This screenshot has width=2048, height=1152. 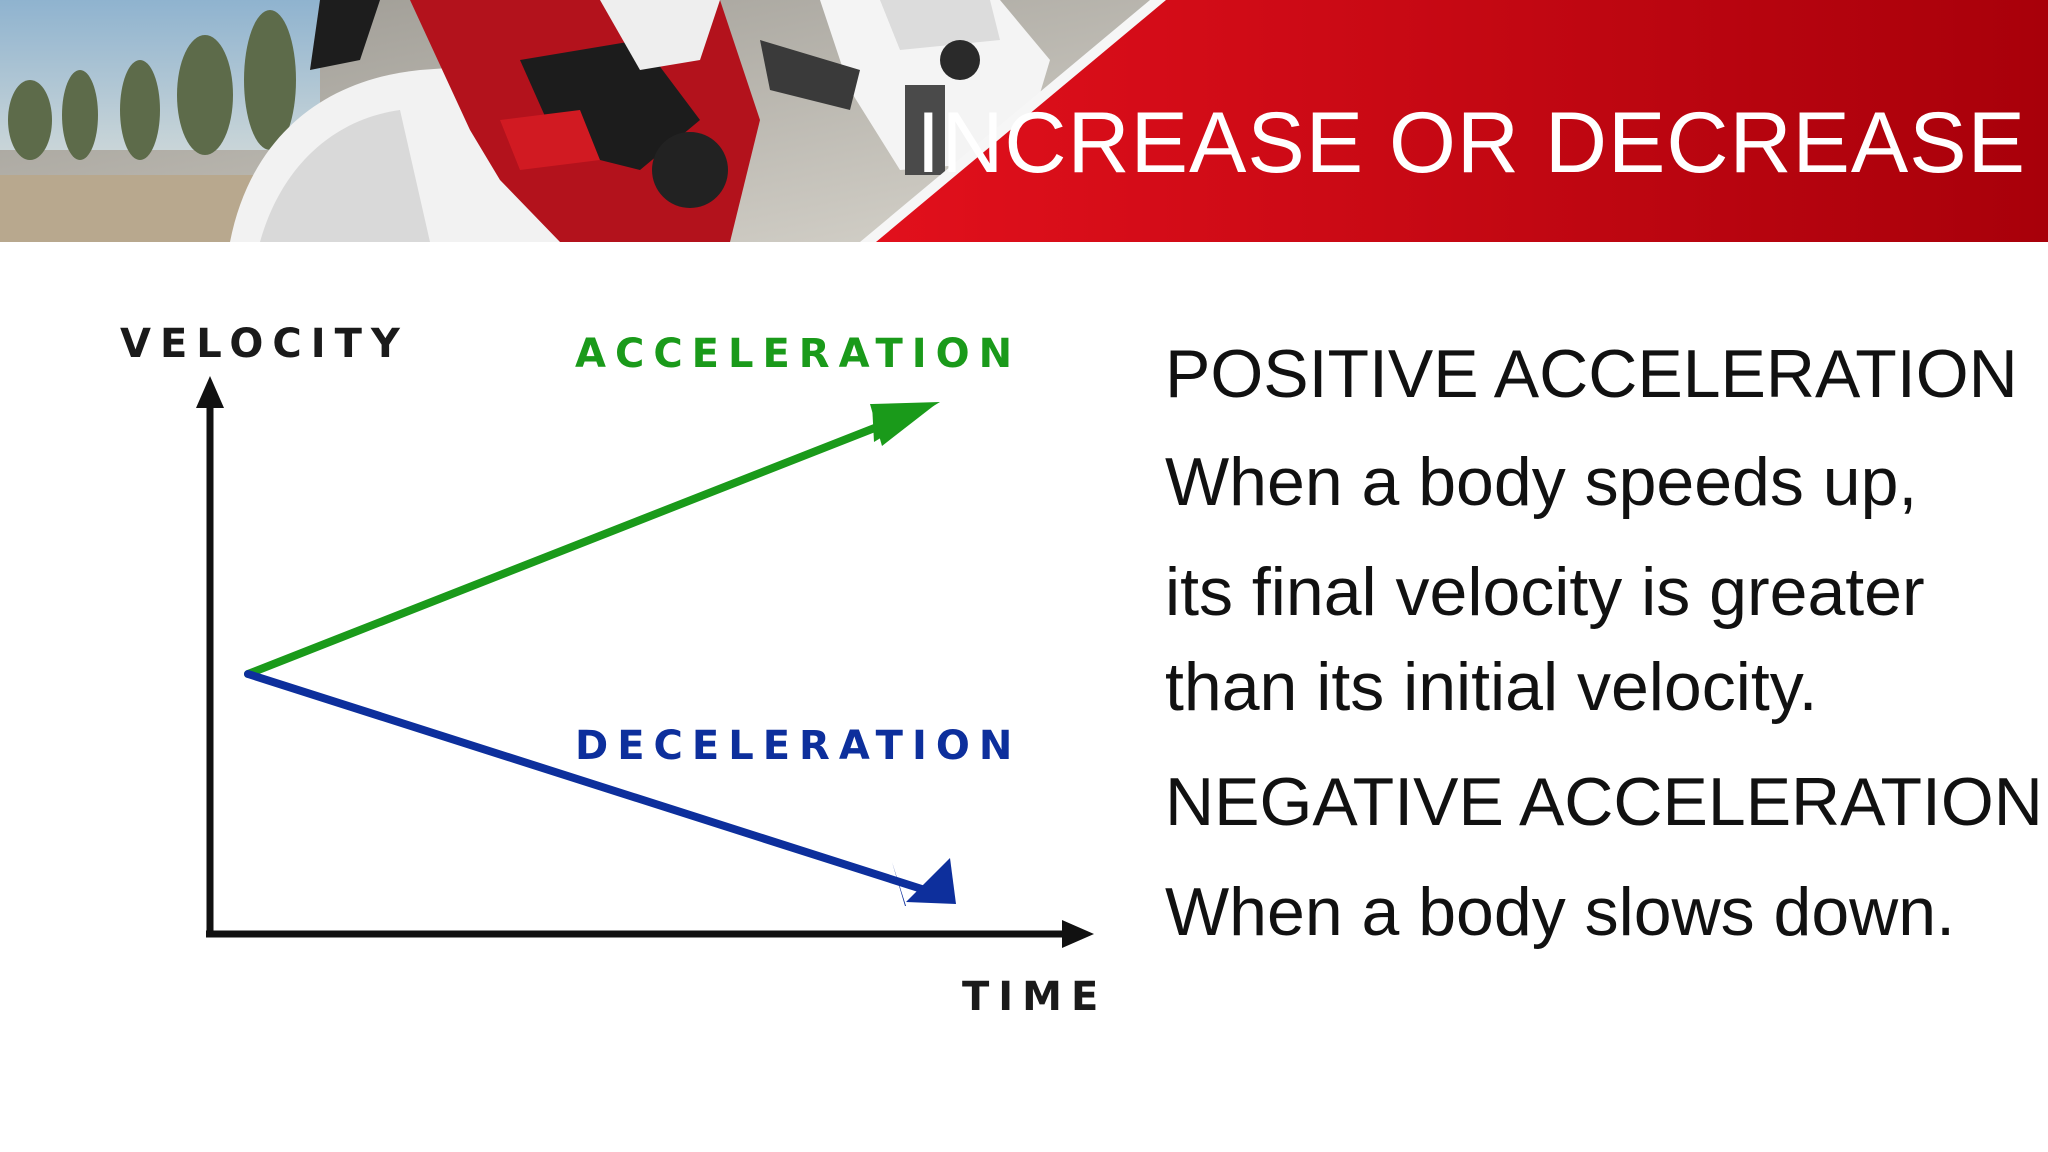 I want to click on acceleration-label: ACCELERATION, so click(x=798, y=354).